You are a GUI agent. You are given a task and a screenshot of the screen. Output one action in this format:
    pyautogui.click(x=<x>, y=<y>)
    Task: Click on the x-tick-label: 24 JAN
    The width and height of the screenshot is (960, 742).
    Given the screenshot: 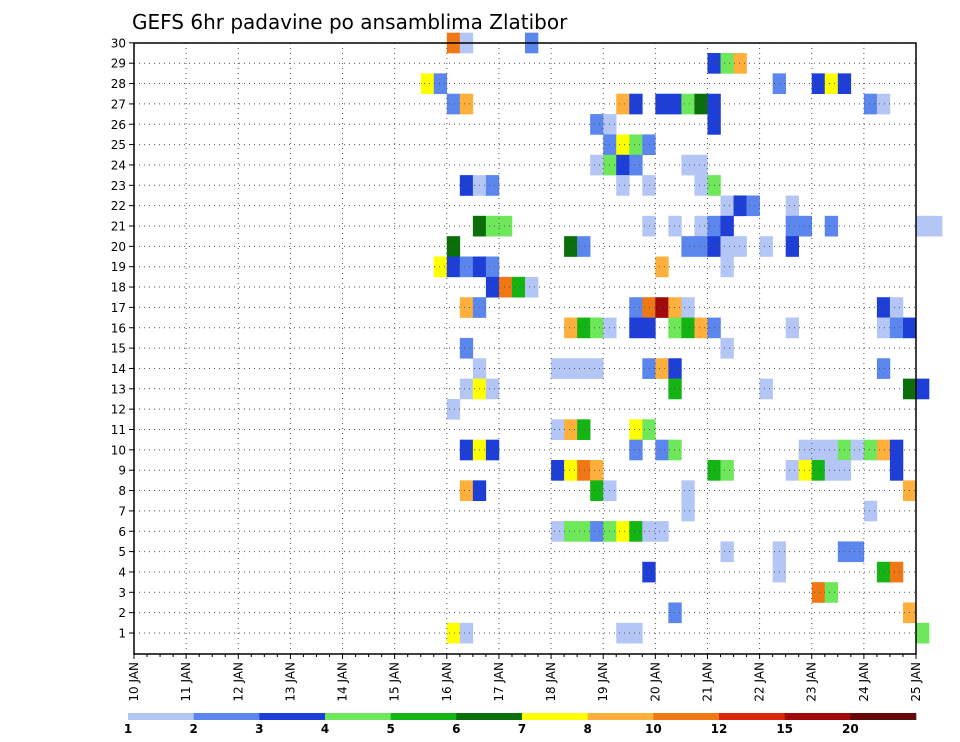 What is the action you would take?
    pyautogui.click(x=864, y=682)
    